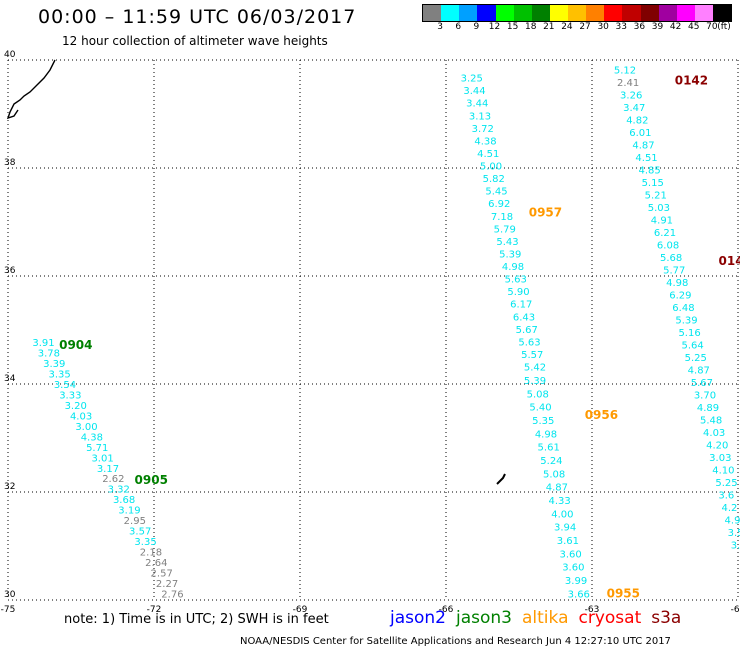  Describe the element at coordinates (538, 394) in the screenshot. I see `wave-height-value: 5.08` at that location.